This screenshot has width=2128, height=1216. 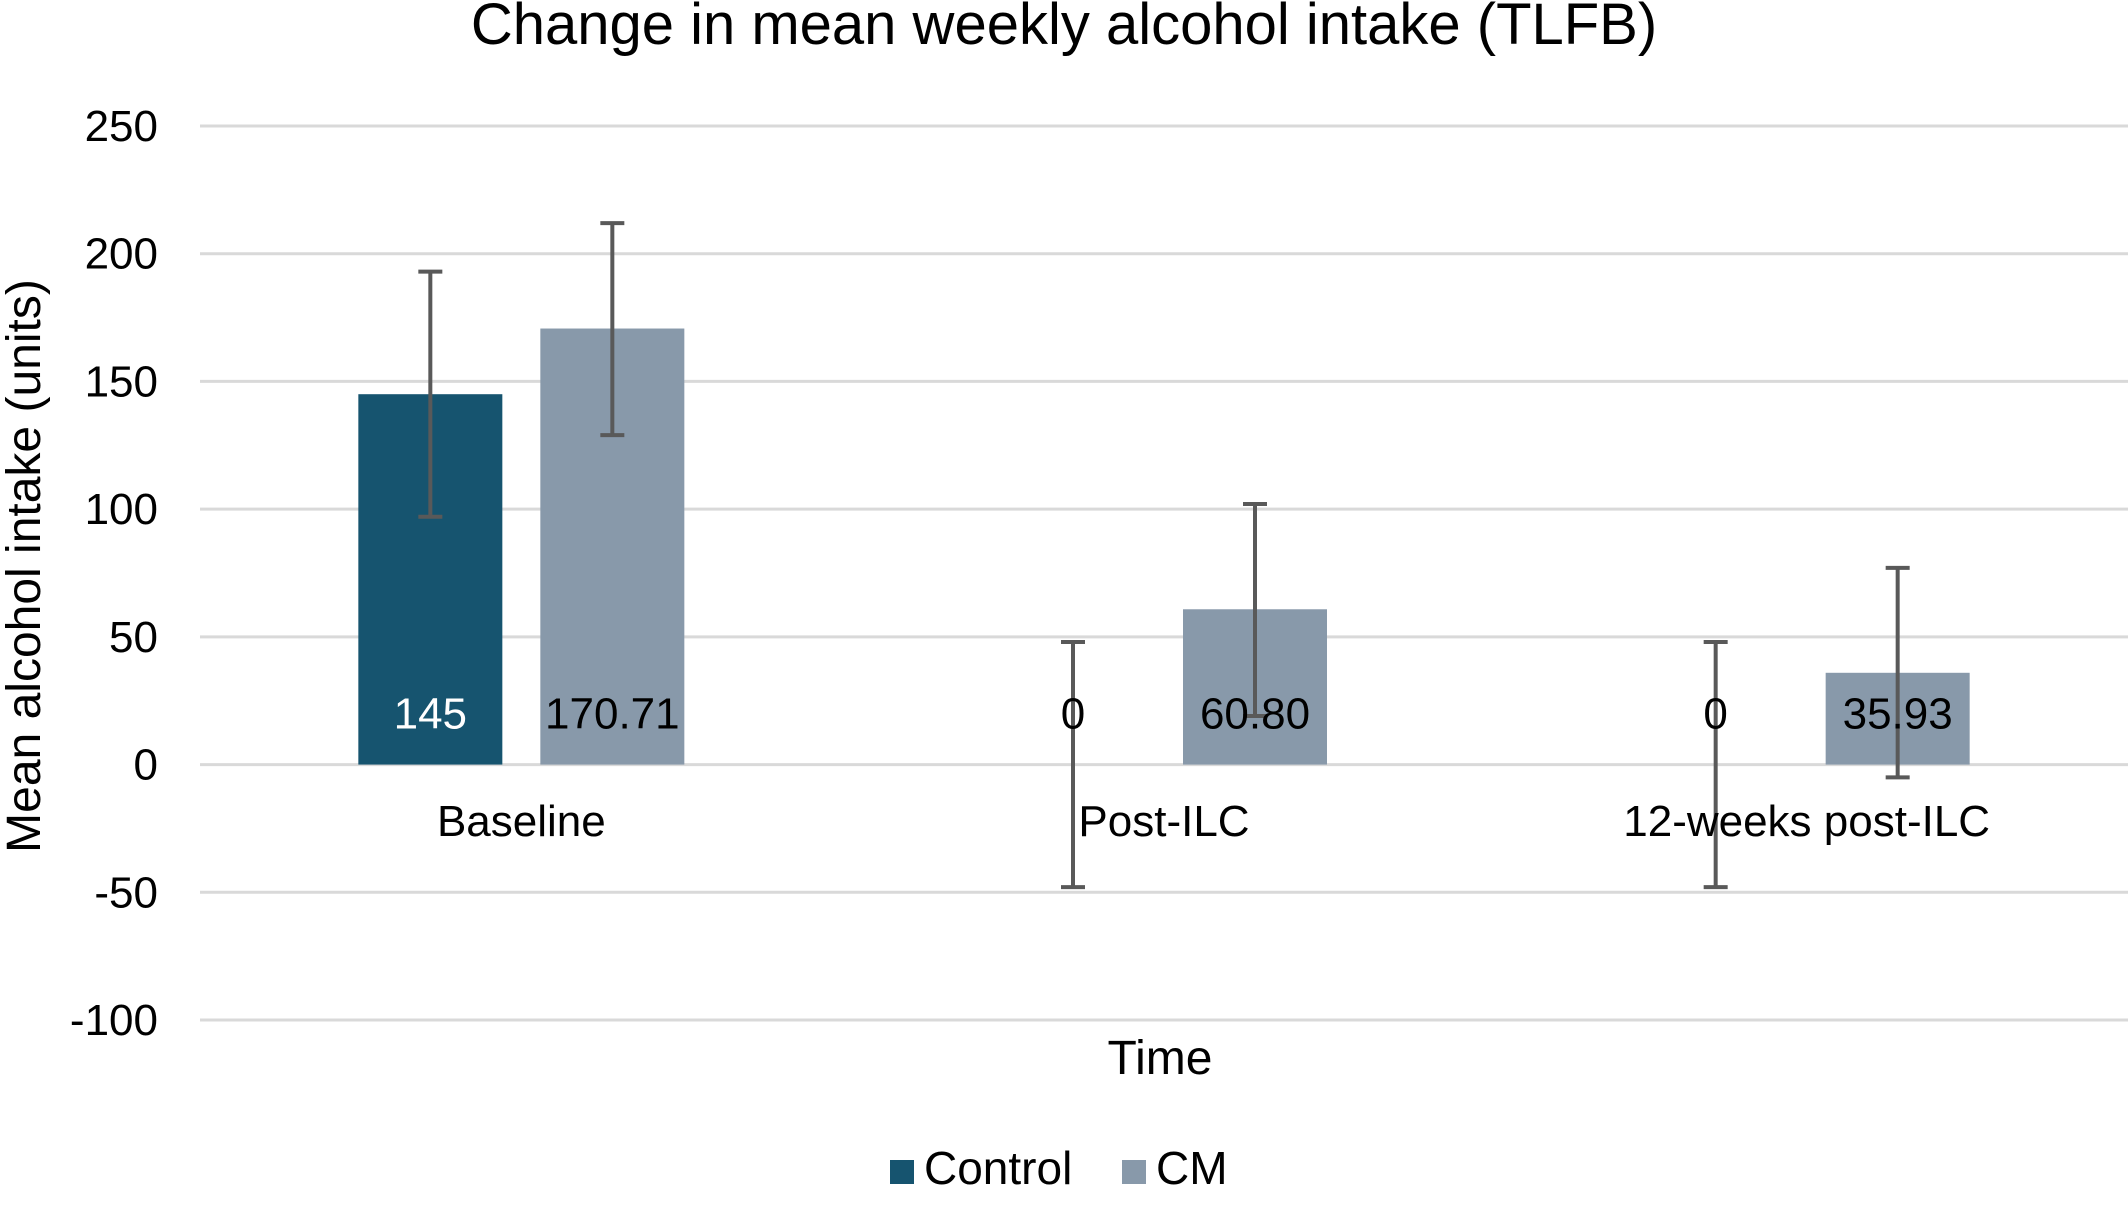 What do you see at coordinates (612, 713) in the screenshot?
I see `data-label: 170.71` at bounding box center [612, 713].